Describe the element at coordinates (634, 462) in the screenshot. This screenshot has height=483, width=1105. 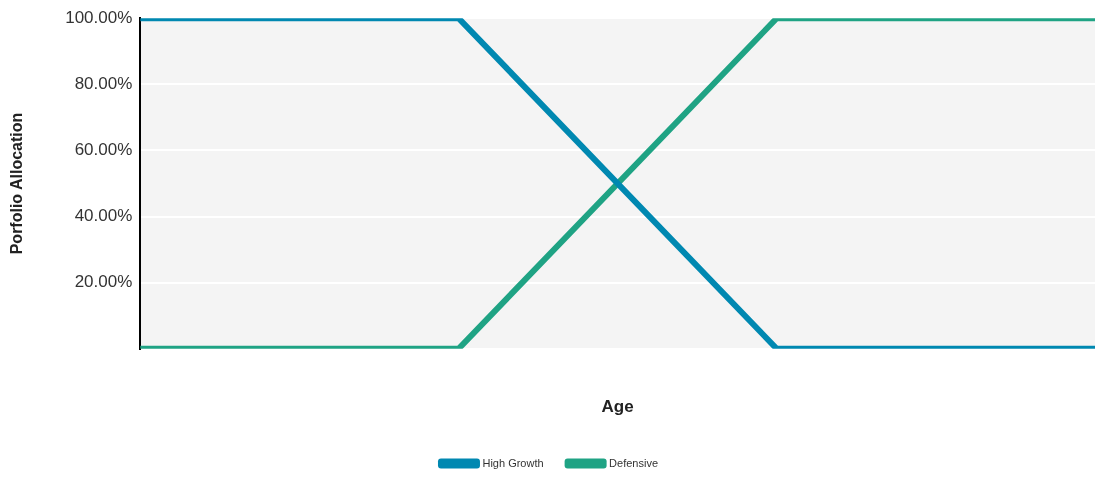
I see `legend-label: Defensive` at that location.